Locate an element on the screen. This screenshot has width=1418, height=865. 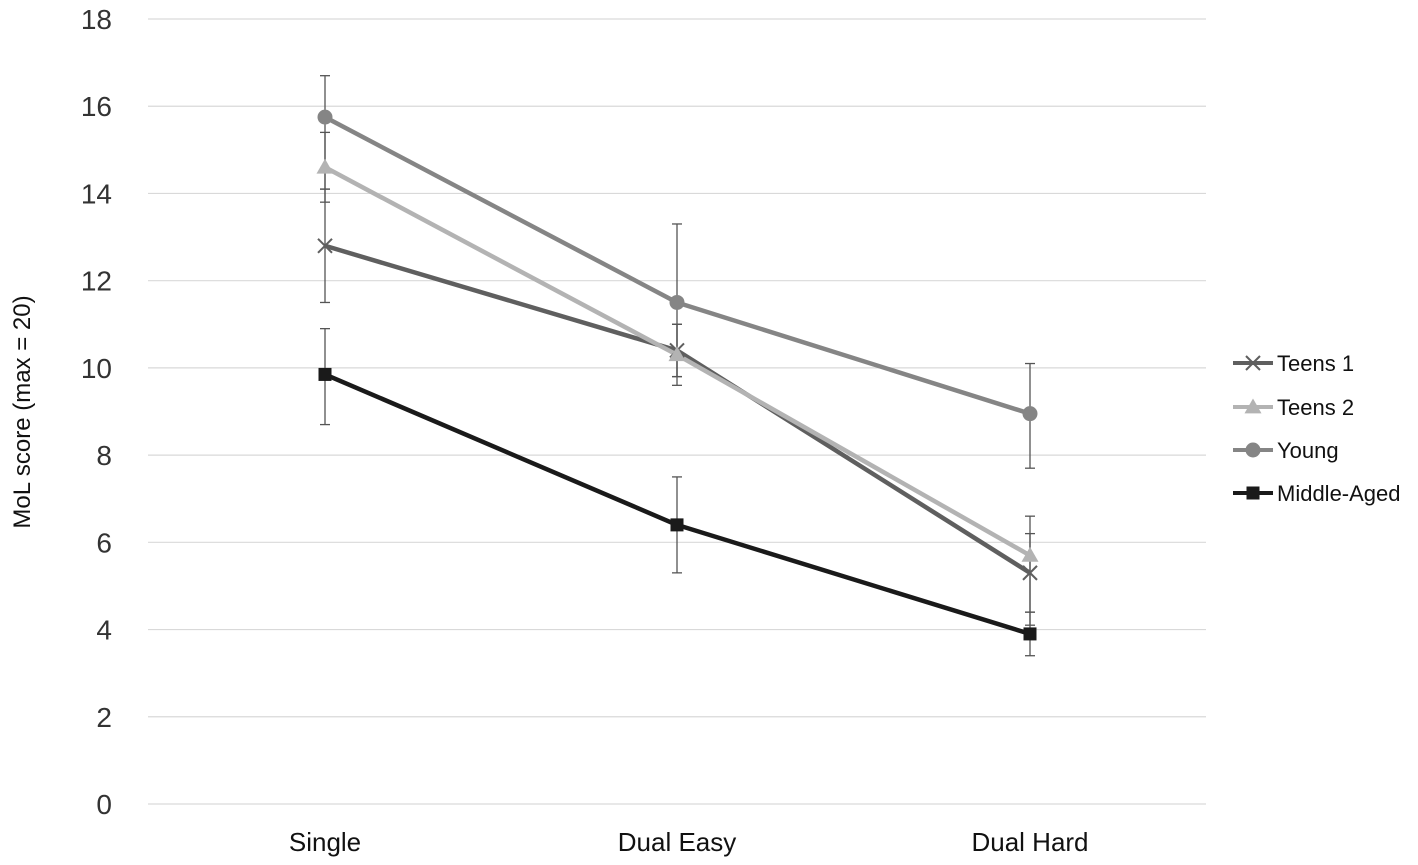
y-tick-labels: 0 2 4 6 8 10 12 14 16 18 is located at coordinates (96, 412).